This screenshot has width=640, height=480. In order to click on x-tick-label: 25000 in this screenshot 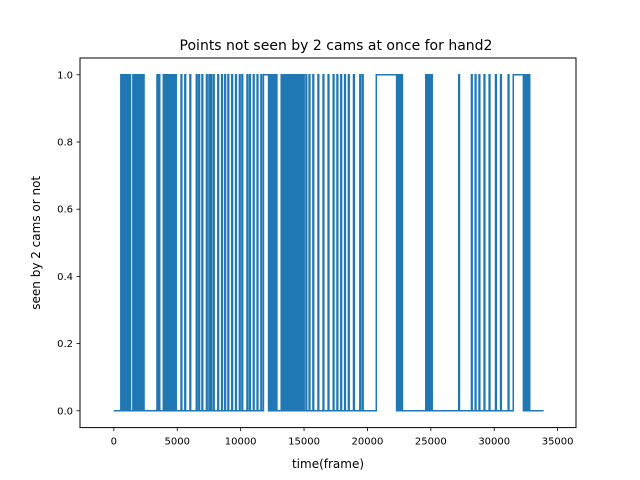, I will do `click(431, 442)`.